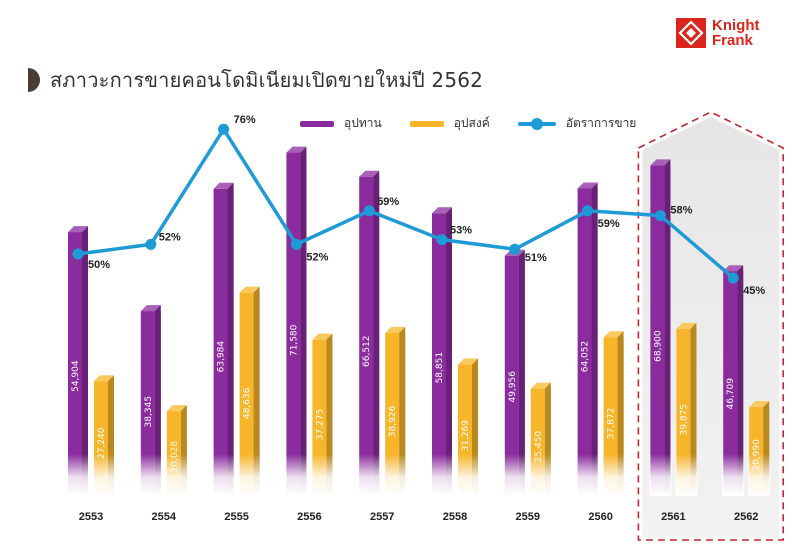 Image resolution: width=812 pixels, height=550 pixels. Describe the element at coordinates (91, 517) in the screenshot. I see `x-tick-label-2553: 2553` at that location.